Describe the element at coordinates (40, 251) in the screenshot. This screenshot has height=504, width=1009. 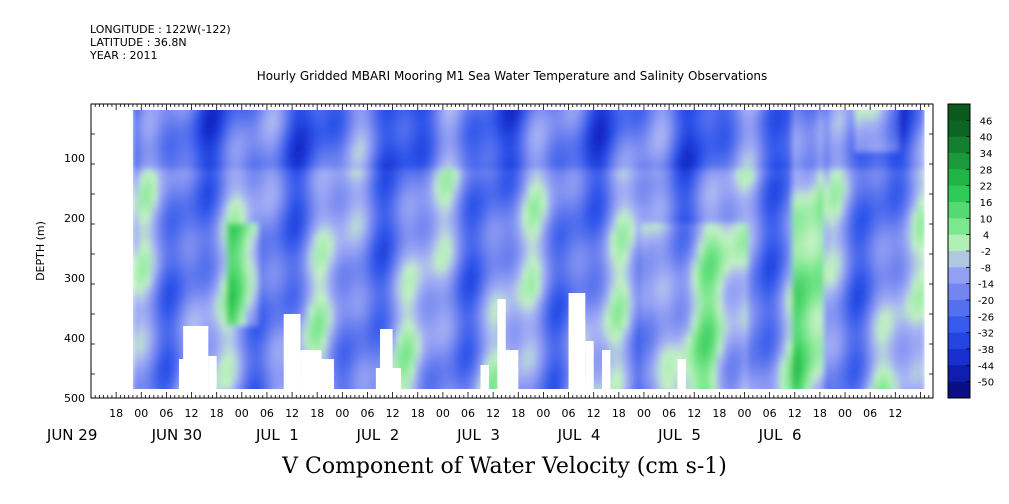
I see `y-axis-label: DEPTH (m)` at that location.